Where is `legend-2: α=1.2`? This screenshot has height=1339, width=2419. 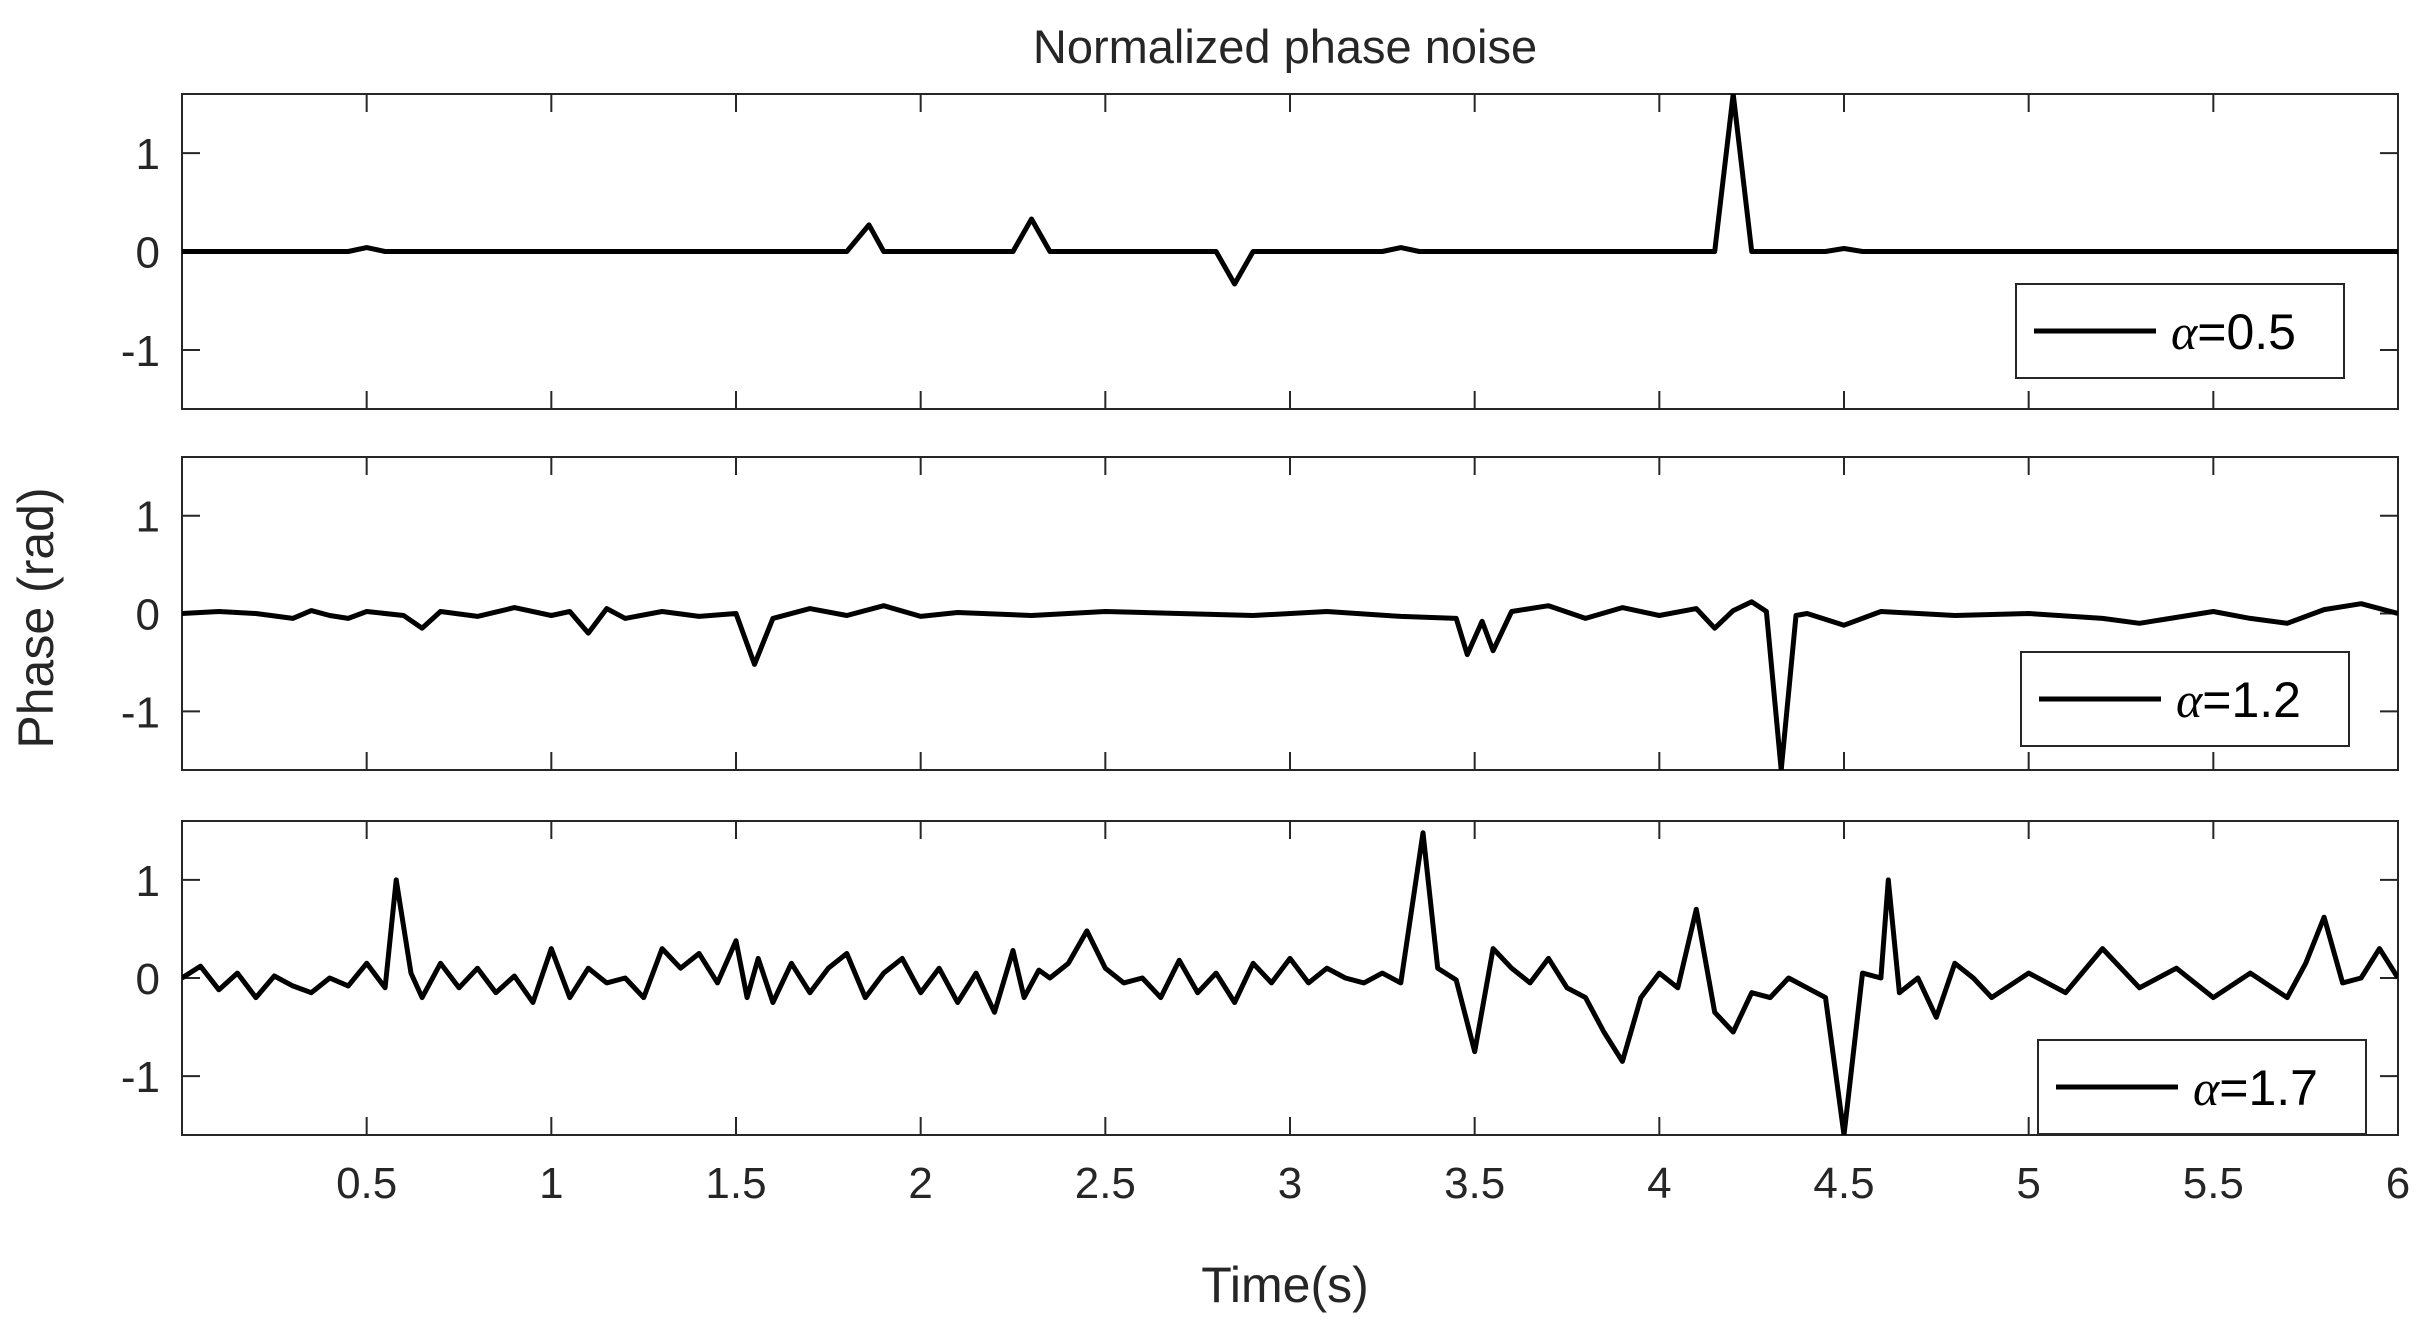 legend-2: α=1.2 is located at coordinates (2185, 699).